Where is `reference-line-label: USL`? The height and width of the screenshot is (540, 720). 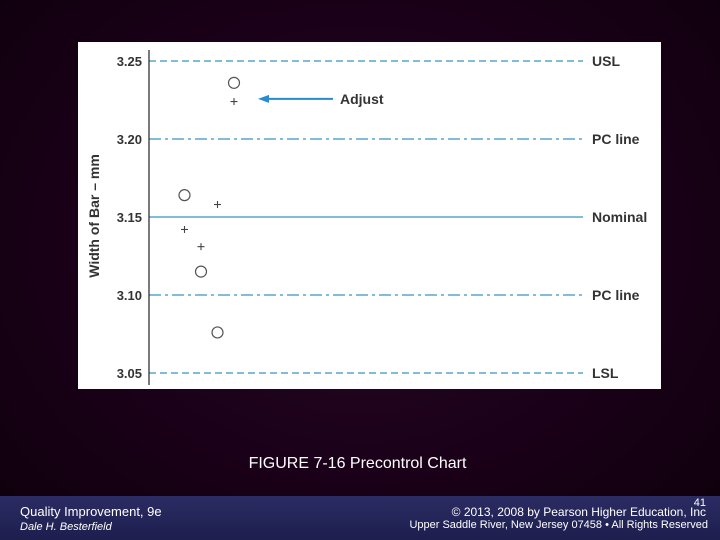
reference-line-label: USL is located at coordinates (606, 61).